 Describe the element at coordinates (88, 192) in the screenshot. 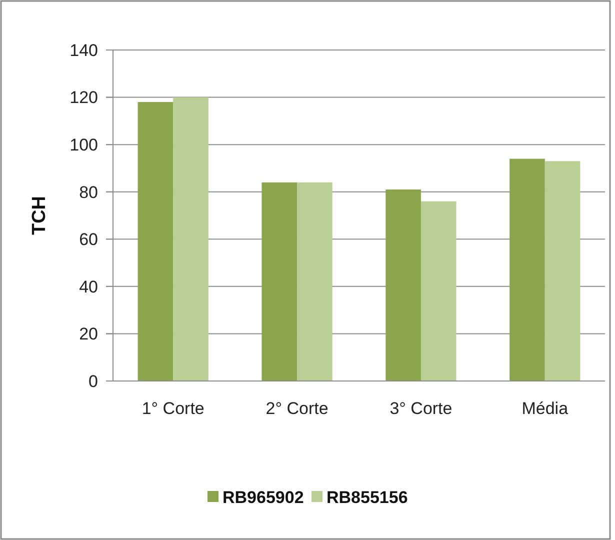

I see `y-tick-label: 80` at that location.